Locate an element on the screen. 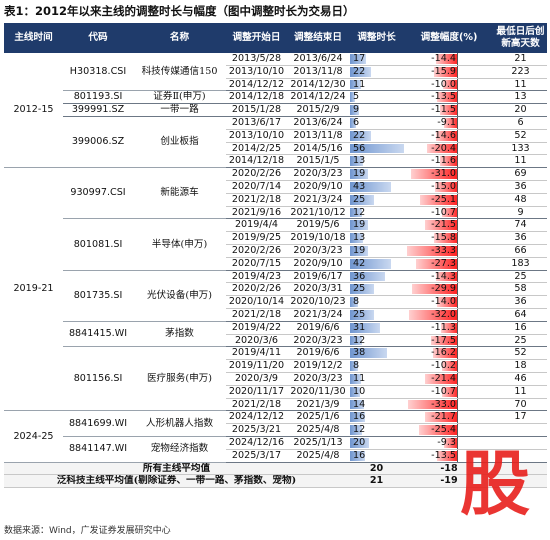 The width and height of the screenshot is (550, 540). amplitude-cell: -31.0 is located at coordinates (449, 174).